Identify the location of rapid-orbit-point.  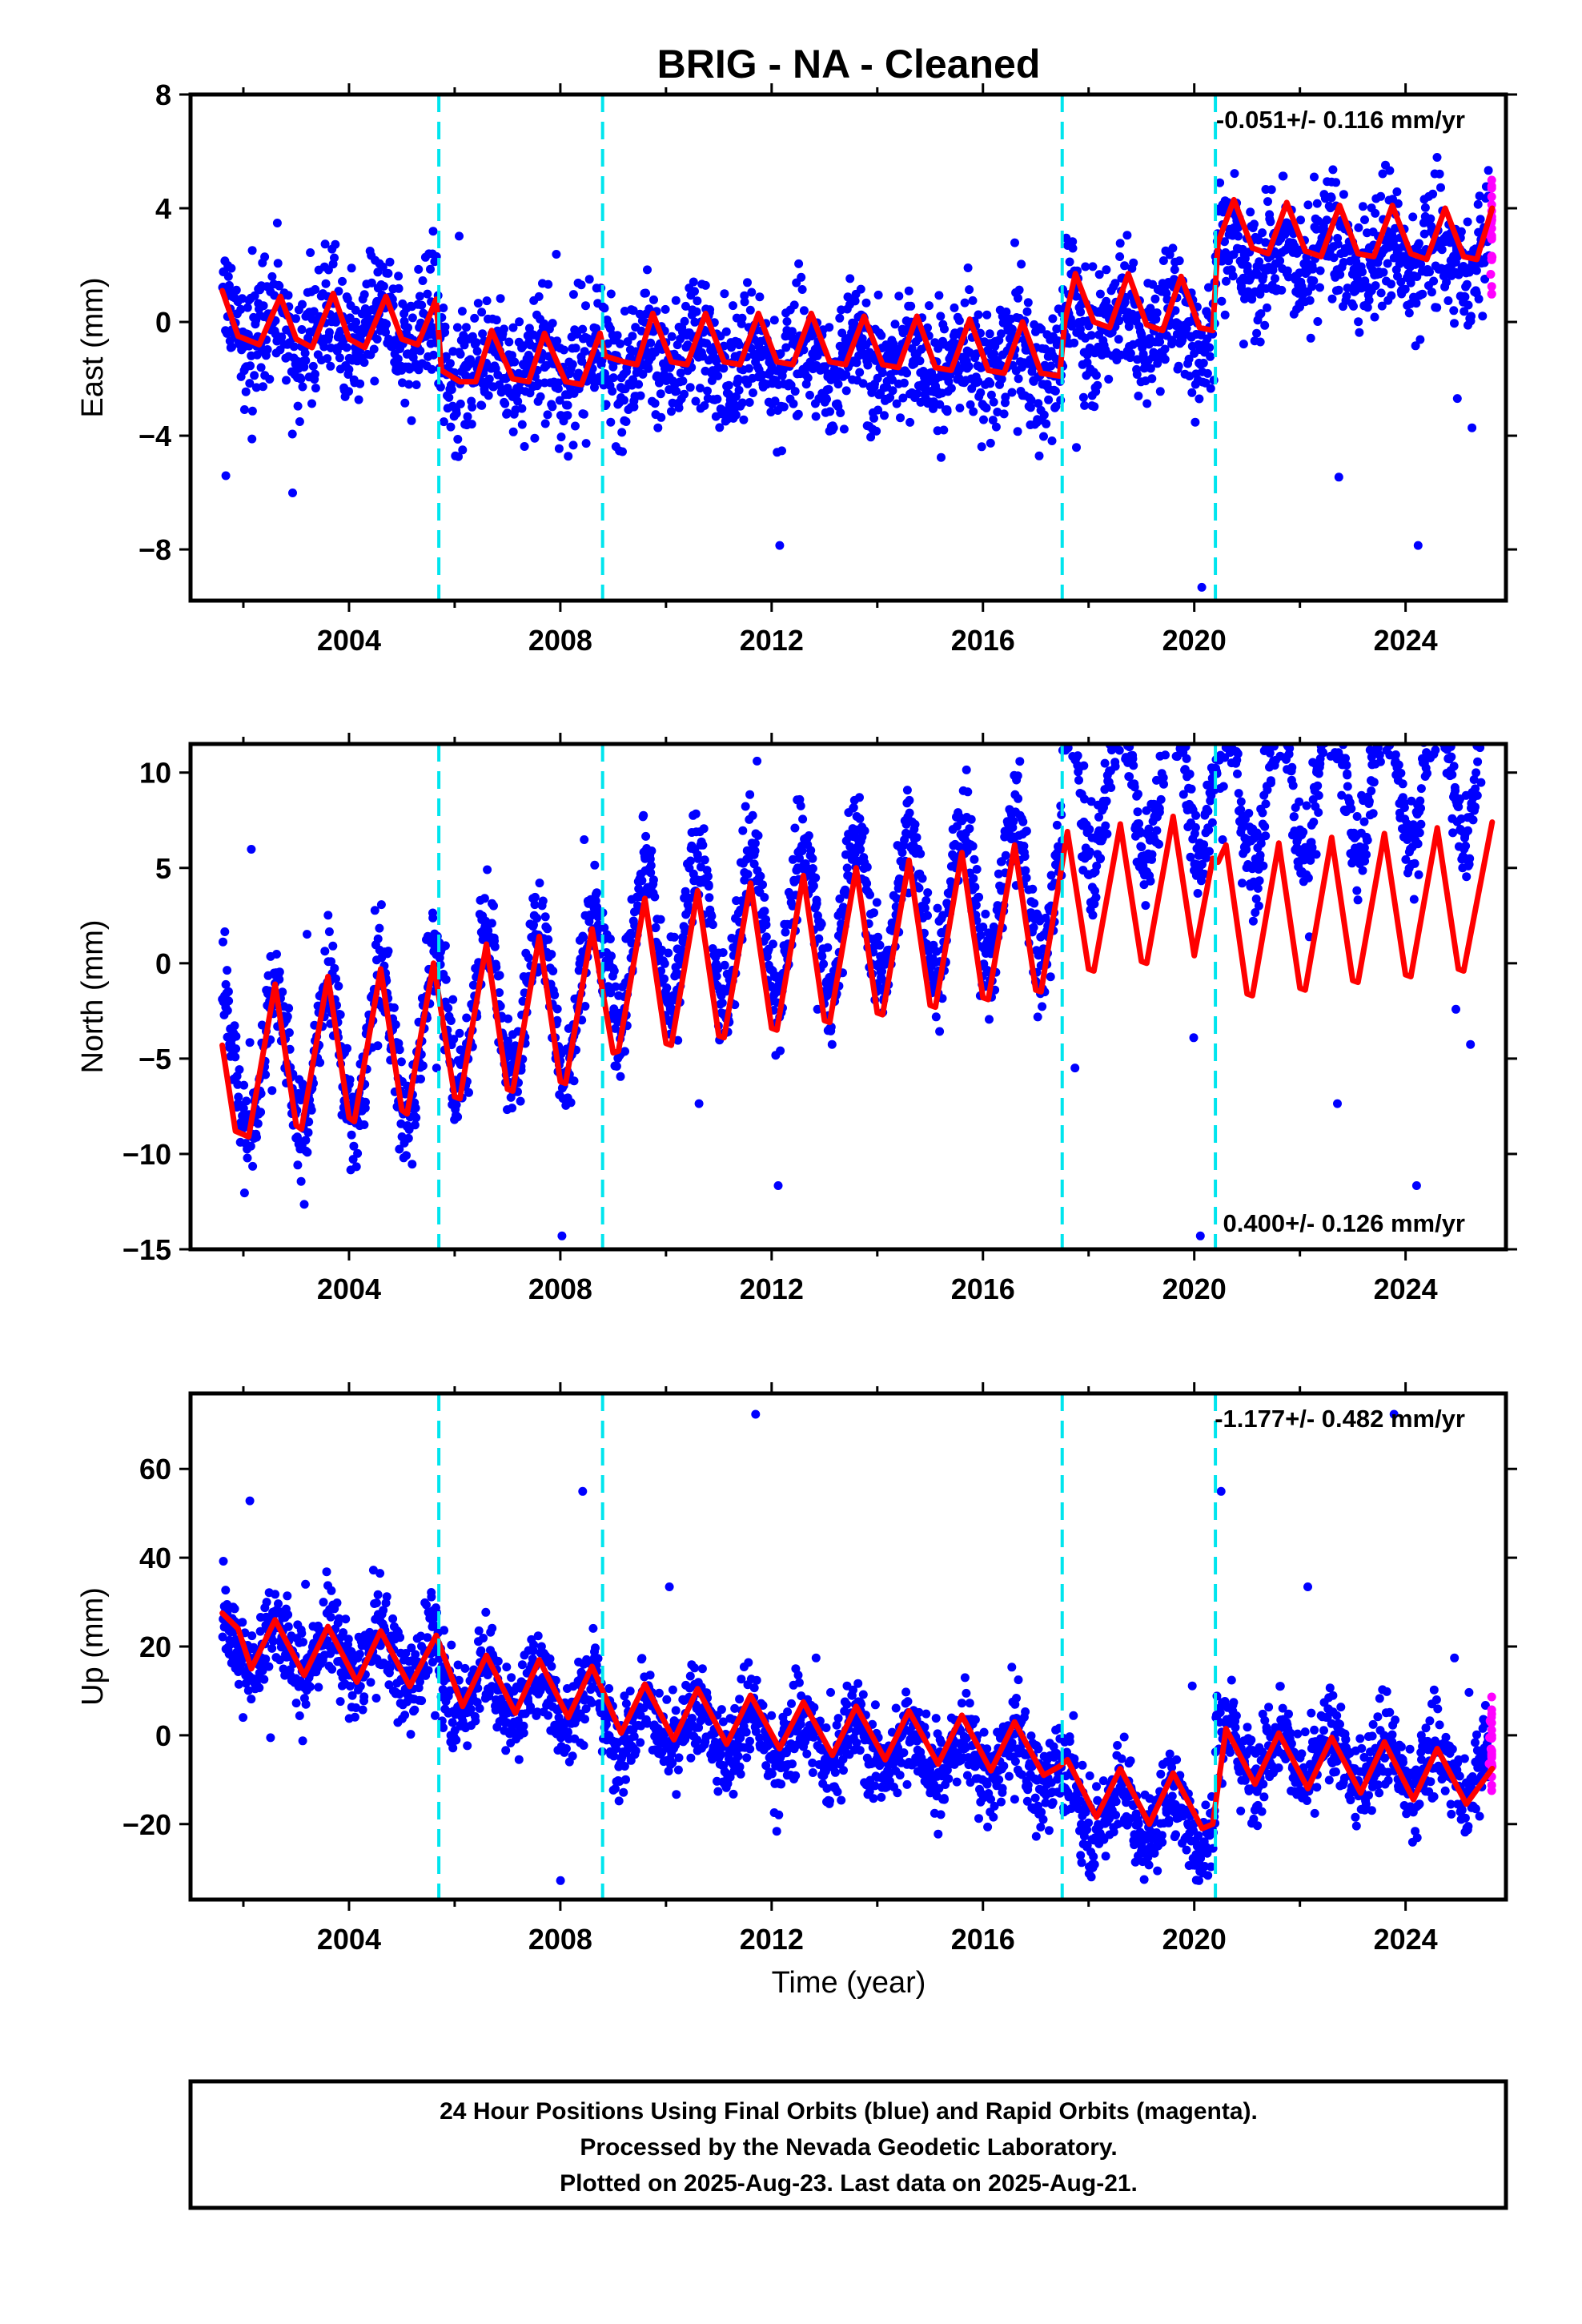
(1491, 287).